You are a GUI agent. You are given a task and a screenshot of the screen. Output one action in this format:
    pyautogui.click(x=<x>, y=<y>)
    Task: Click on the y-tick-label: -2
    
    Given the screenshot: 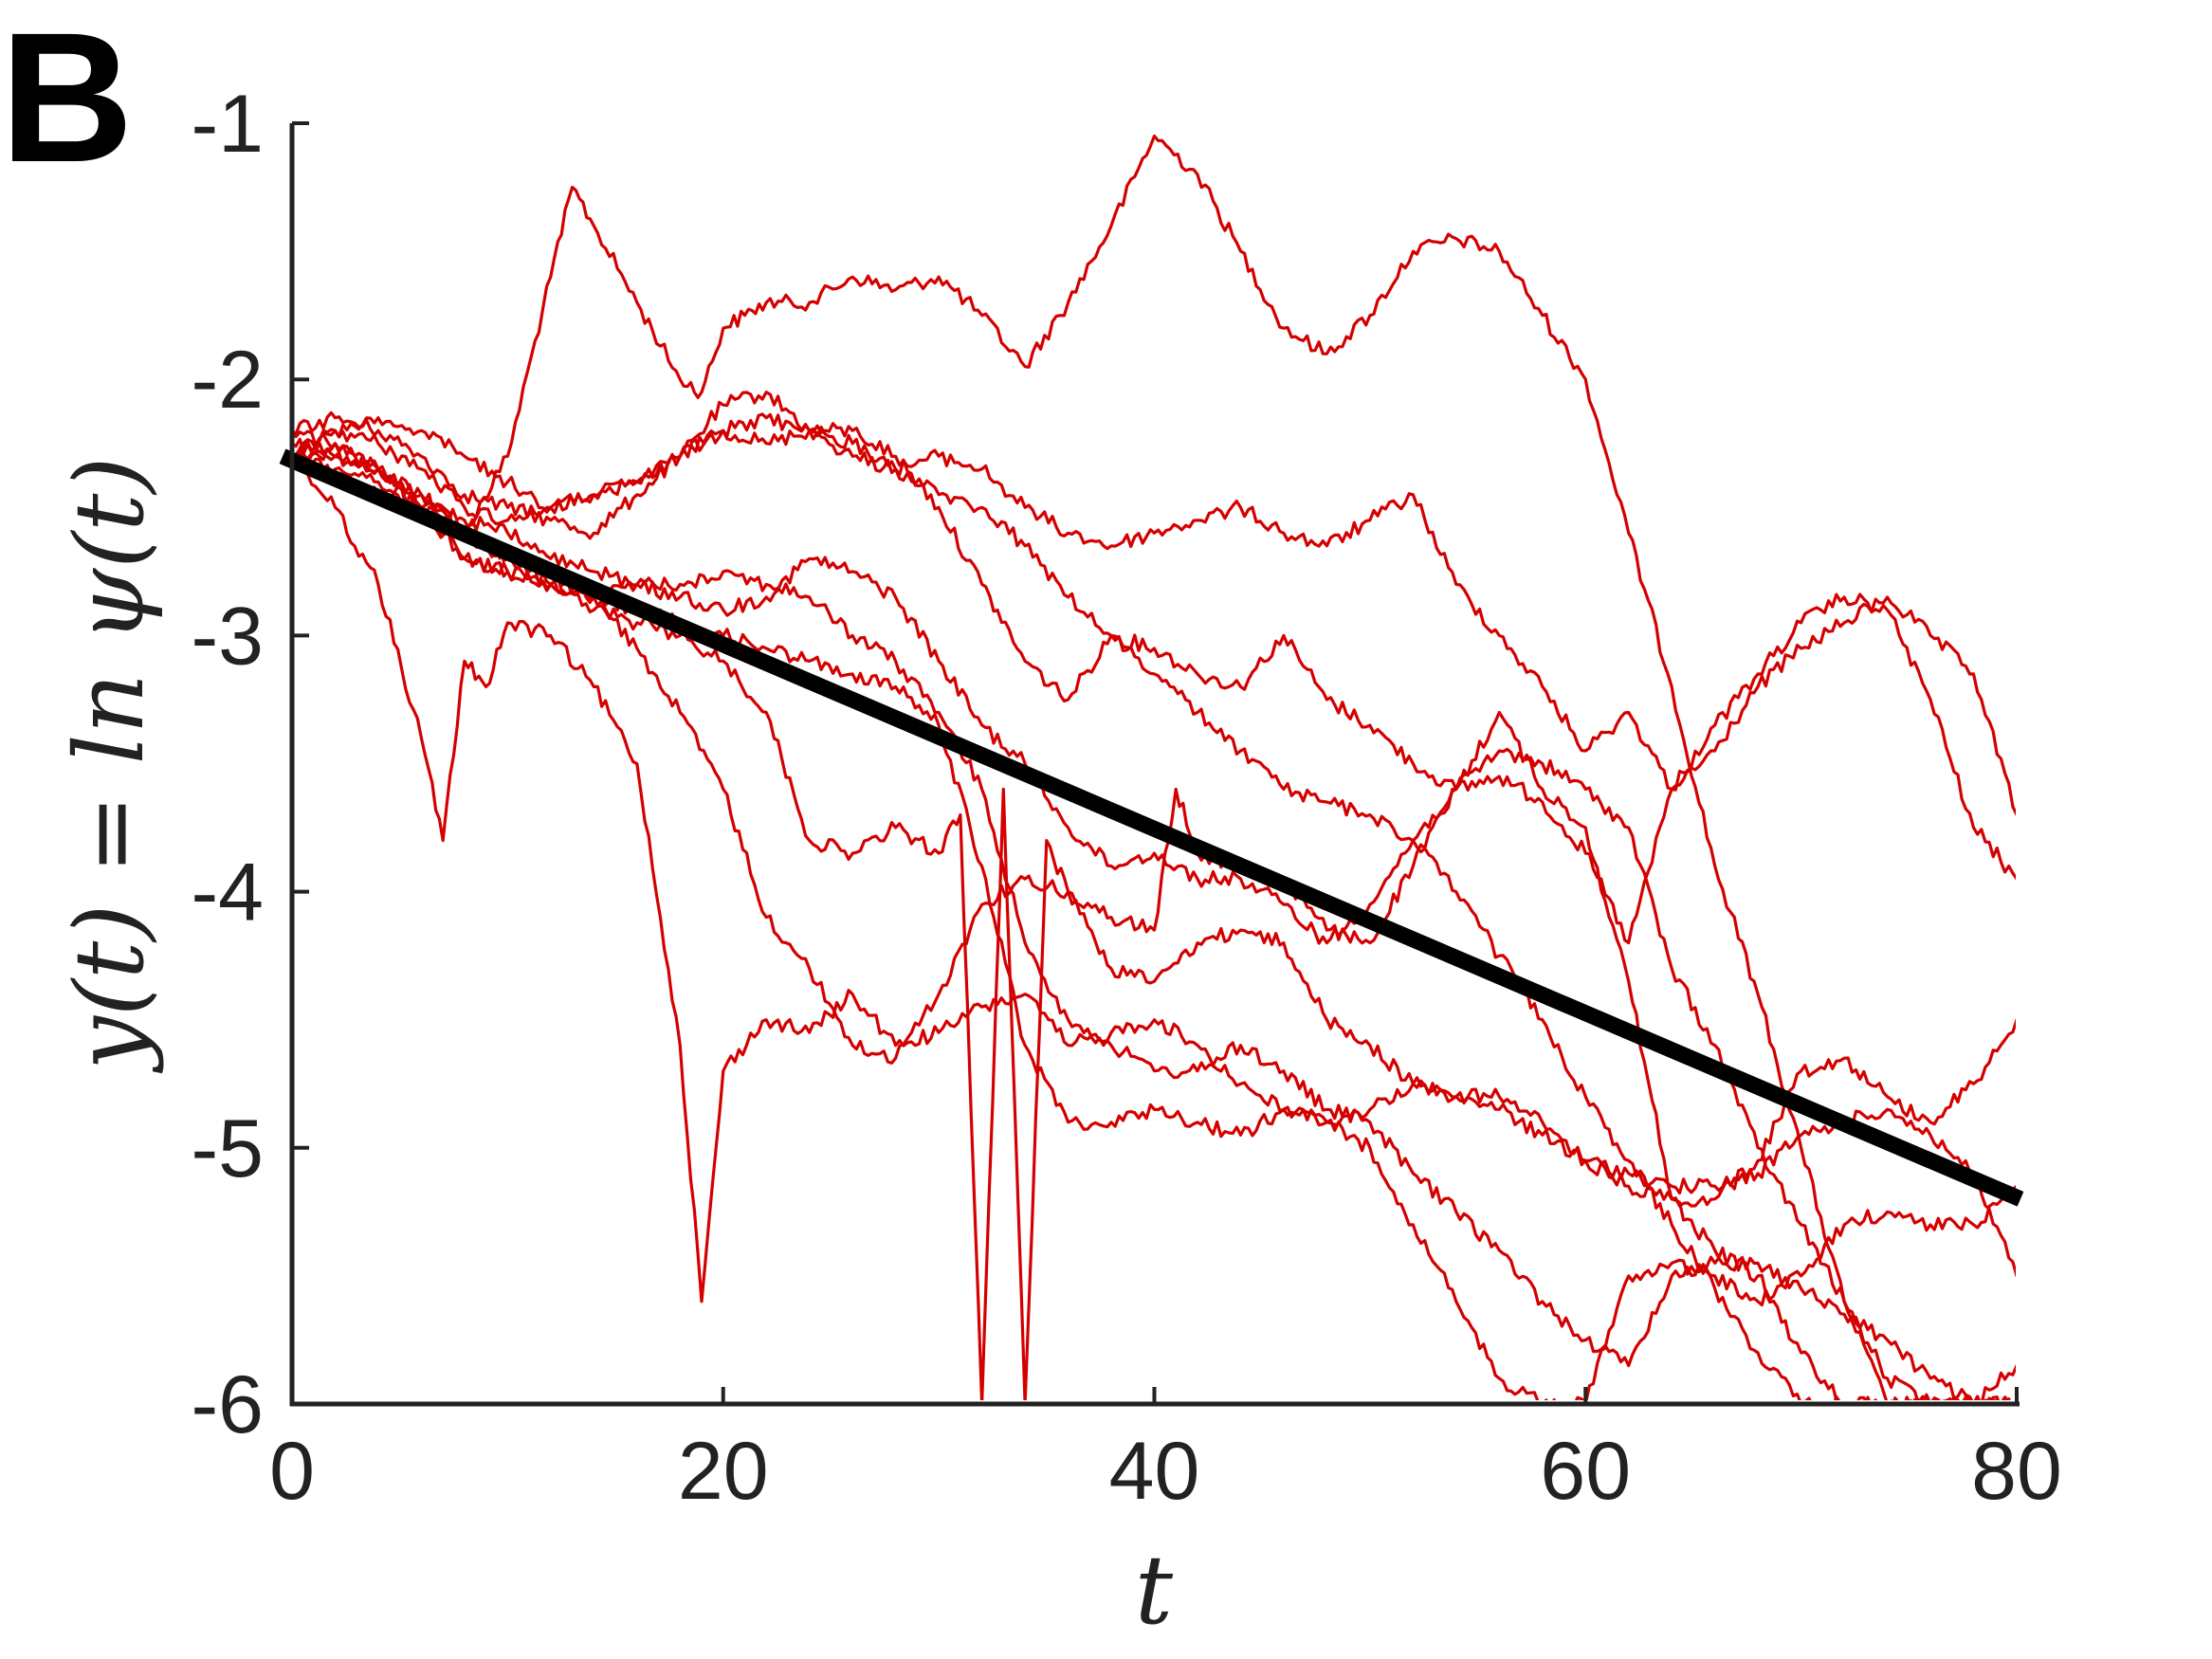 What is the action you would take?
    pyautogui.click(x=228, y=380)
    